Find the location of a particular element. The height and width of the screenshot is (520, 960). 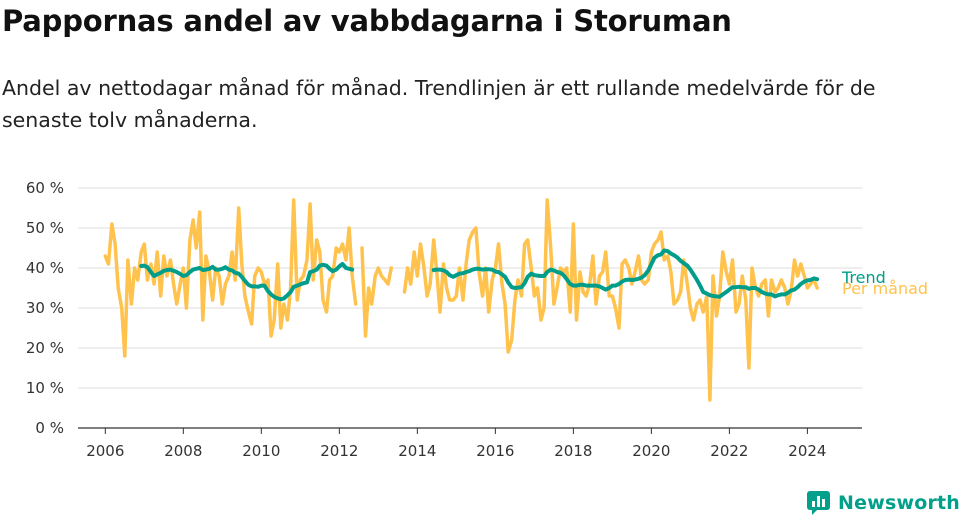

y-tick-label: 20 % is located at coordinates (45, 348).